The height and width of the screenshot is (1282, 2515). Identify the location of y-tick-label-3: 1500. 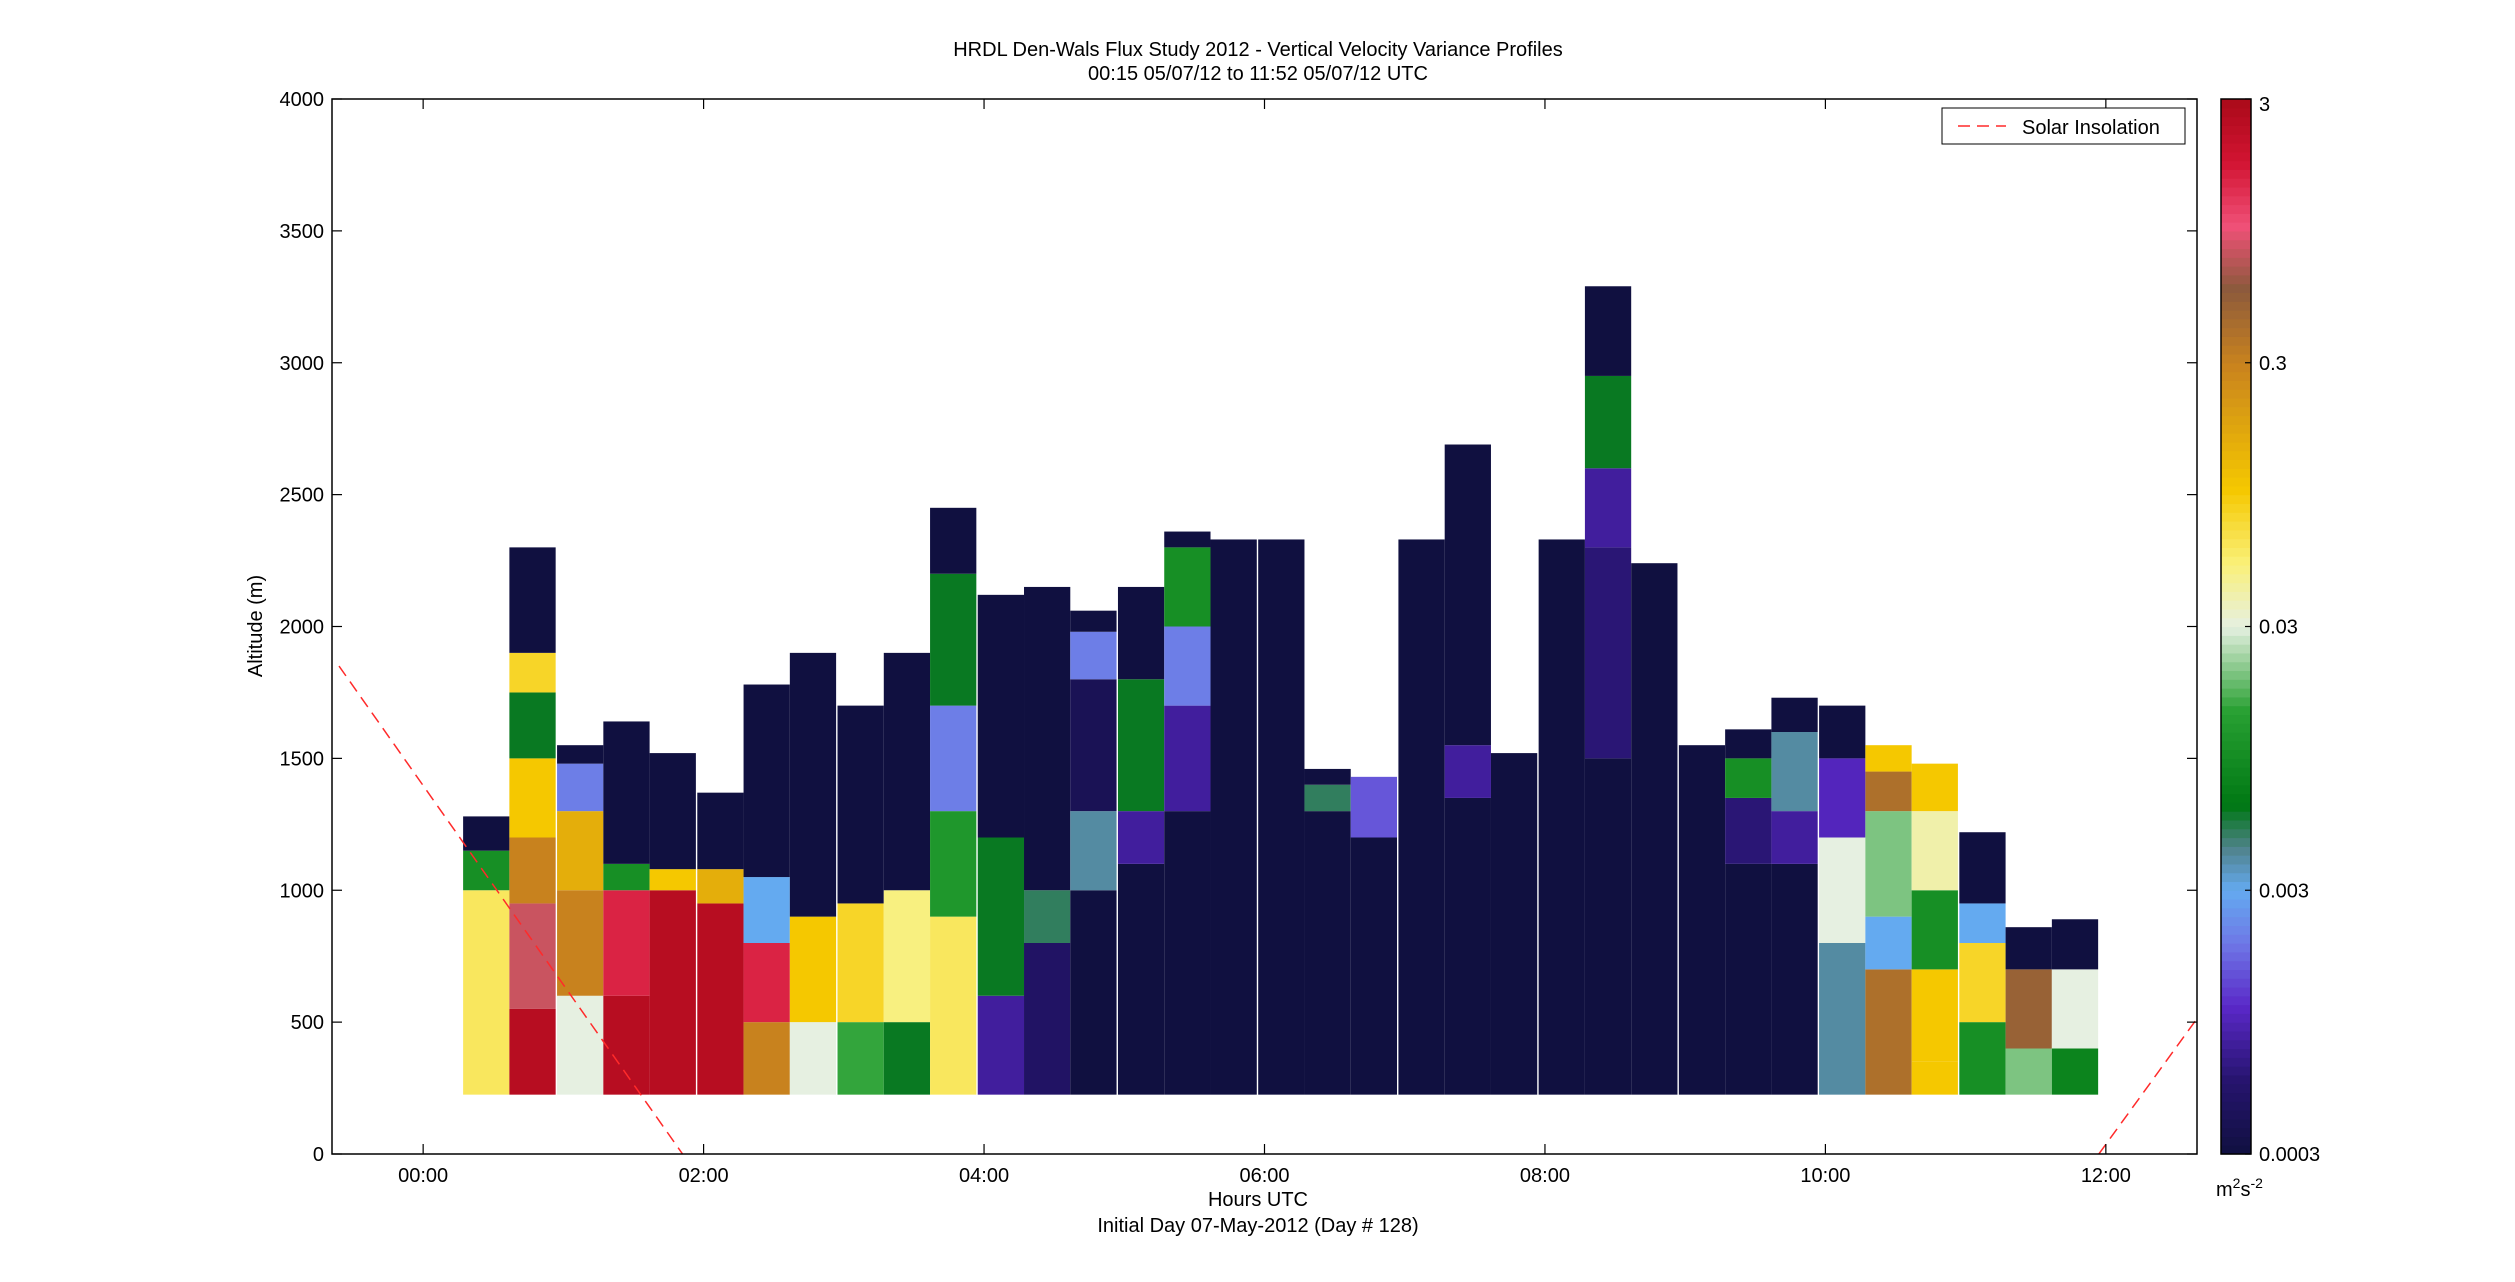
(302, 759).